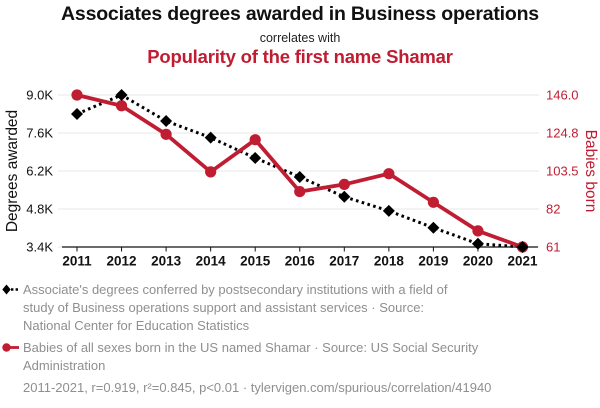 This screenshot has width=600, height=408. I want to click on right-axis-title: Babies born, so click(590, 171).